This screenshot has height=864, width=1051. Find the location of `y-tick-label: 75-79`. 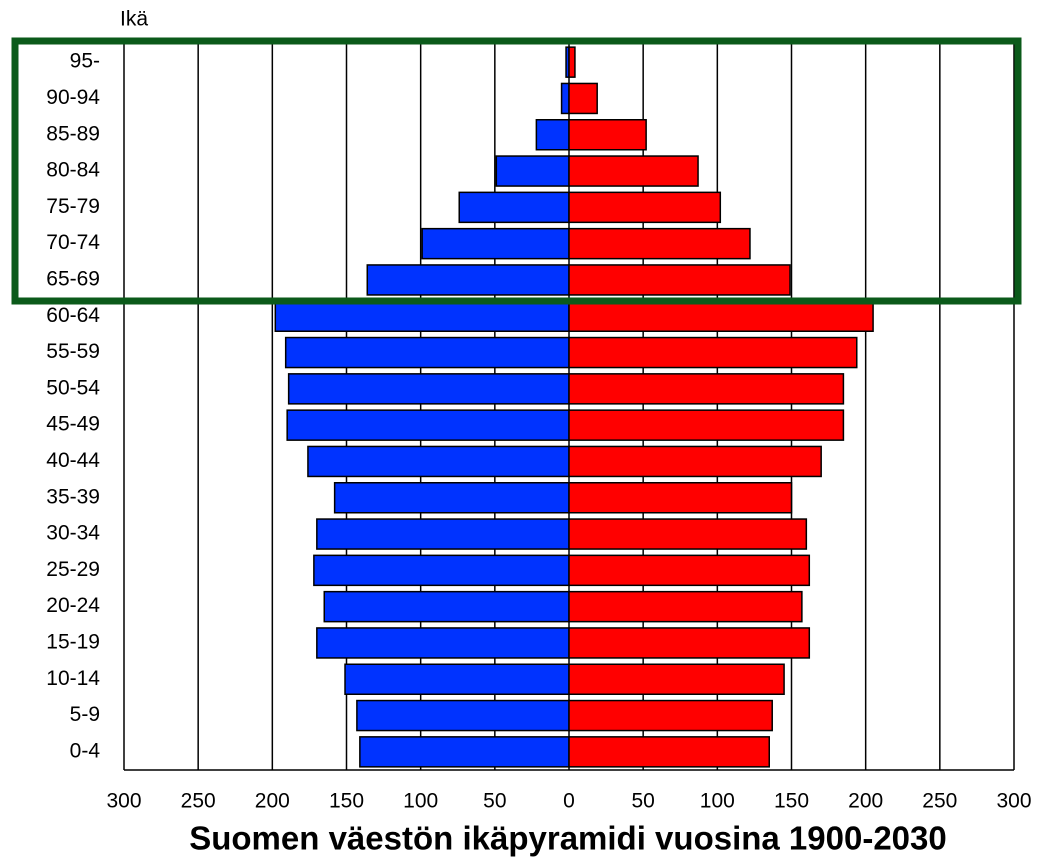

y-tick-label: 75-79 is located at coordinates (73, 206).